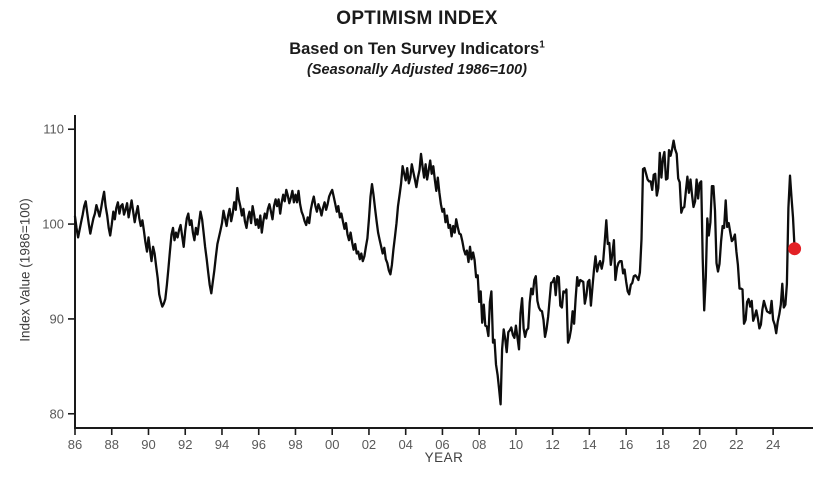 The width and height of the screenshot is (834, 480). I want to click on x-tick-label: 08, so click(479, 444).